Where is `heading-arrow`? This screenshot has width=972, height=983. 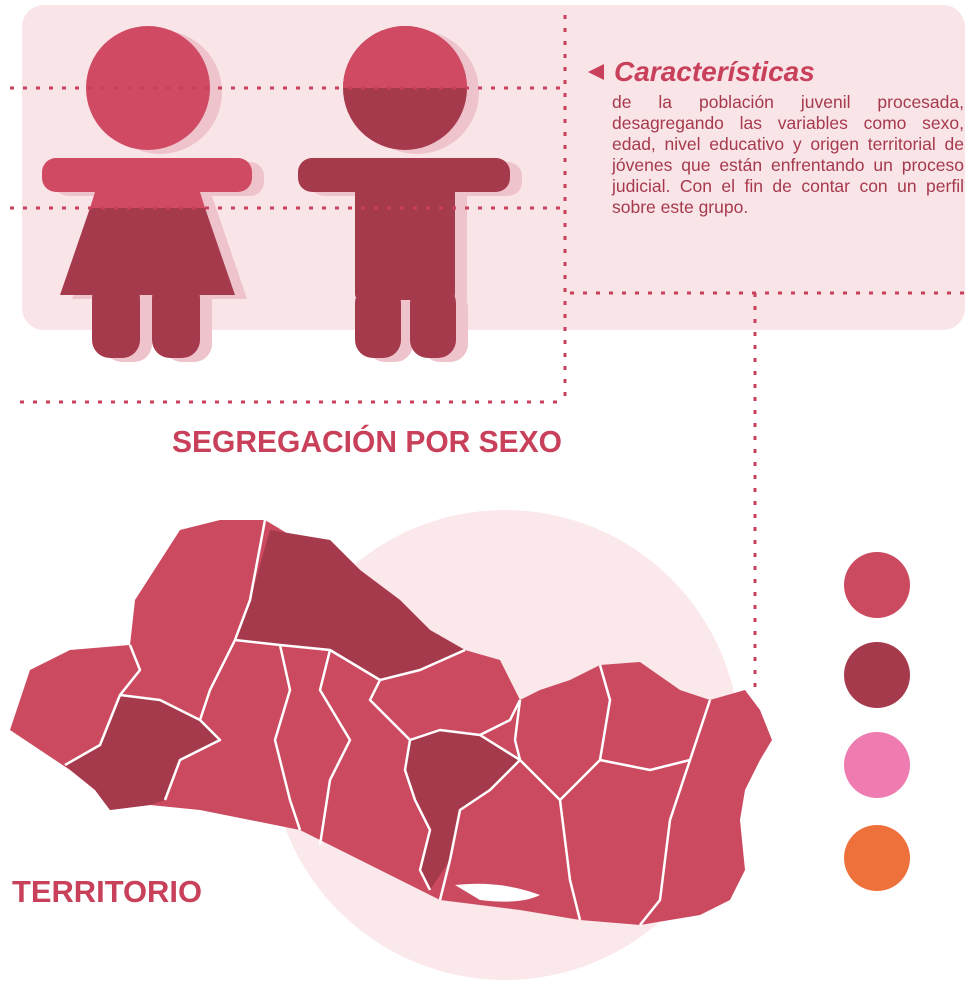 heading-arrow is located at coordinates (596, 72).